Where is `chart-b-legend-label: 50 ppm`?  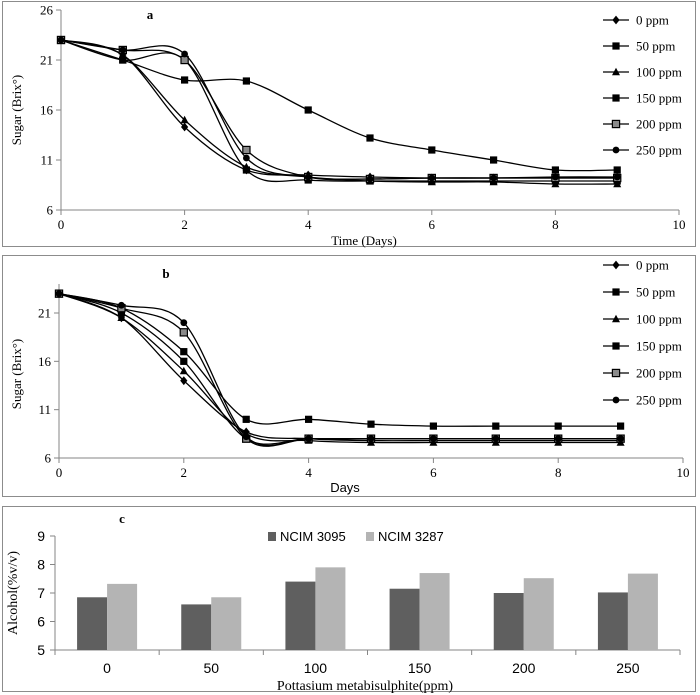 chart-b-legend-label: 50 ppm is located at coordinates (655, 292).